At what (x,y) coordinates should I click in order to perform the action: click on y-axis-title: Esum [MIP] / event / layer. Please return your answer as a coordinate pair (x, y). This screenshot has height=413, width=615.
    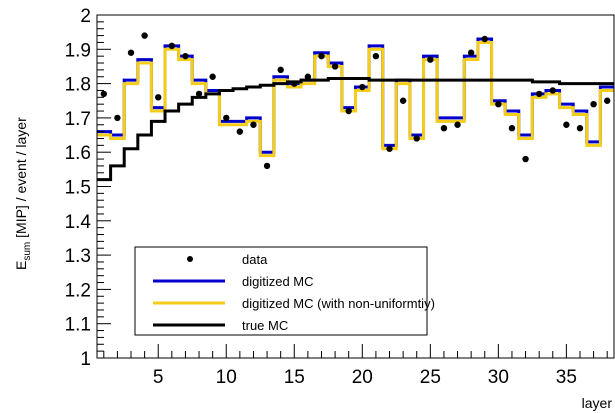
    Looking at the image, I should click on (23, 193).